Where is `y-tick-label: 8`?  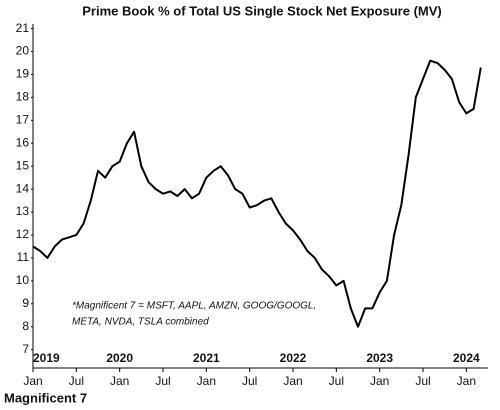
y-tick-label: 8 is located at coordinates (25, 326).